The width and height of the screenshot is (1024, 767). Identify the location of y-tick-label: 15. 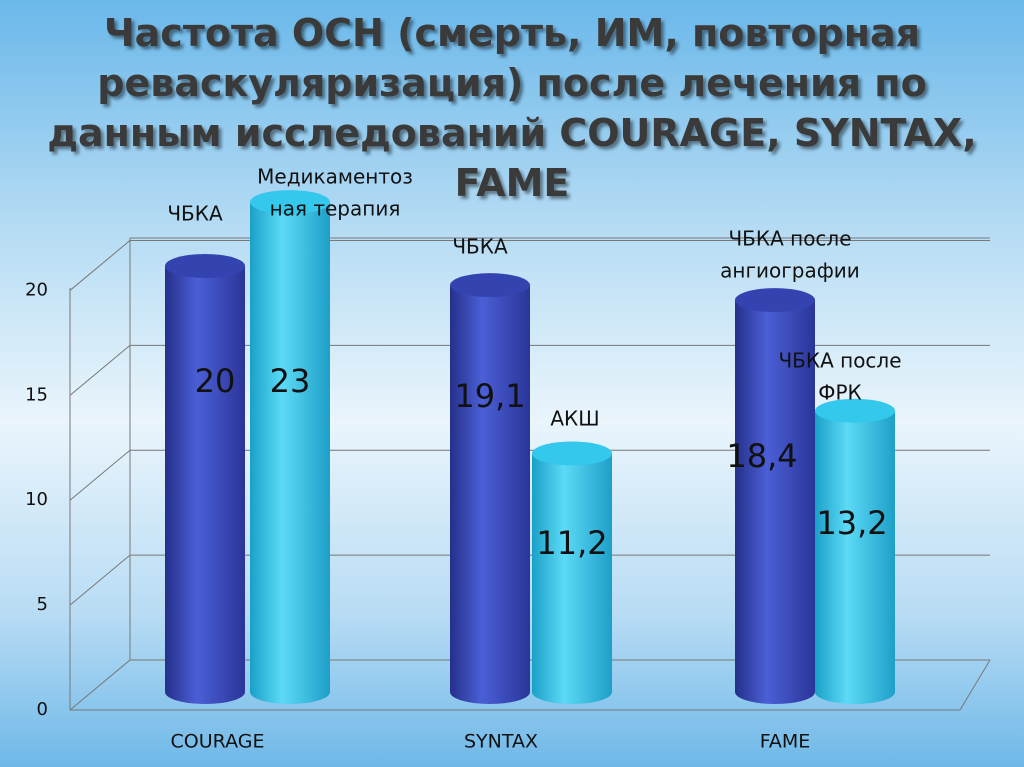
(36, 394).